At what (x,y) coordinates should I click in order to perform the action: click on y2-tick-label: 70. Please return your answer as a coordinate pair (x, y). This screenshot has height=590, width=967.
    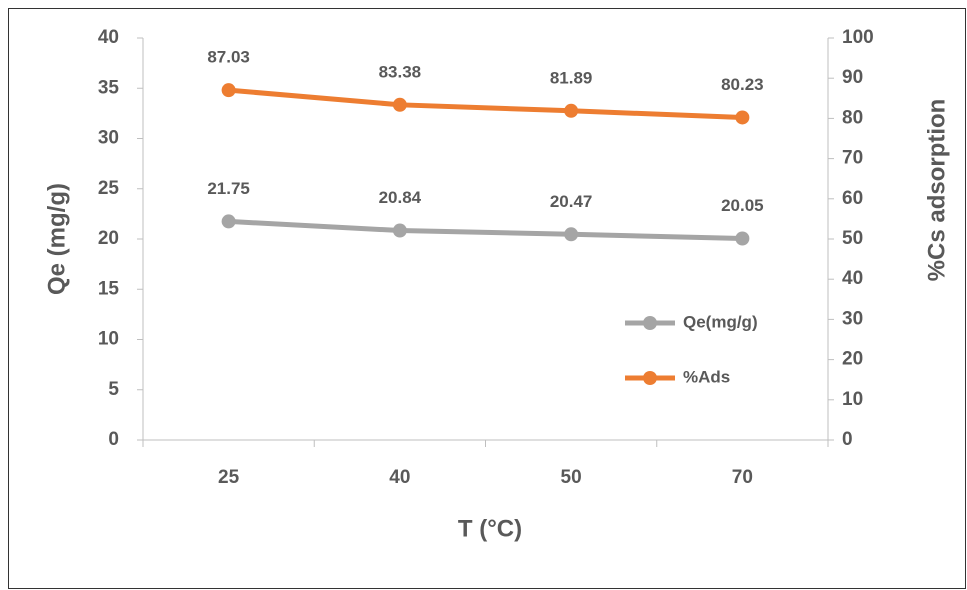
    Looking at the image, I should click on (852, 158).